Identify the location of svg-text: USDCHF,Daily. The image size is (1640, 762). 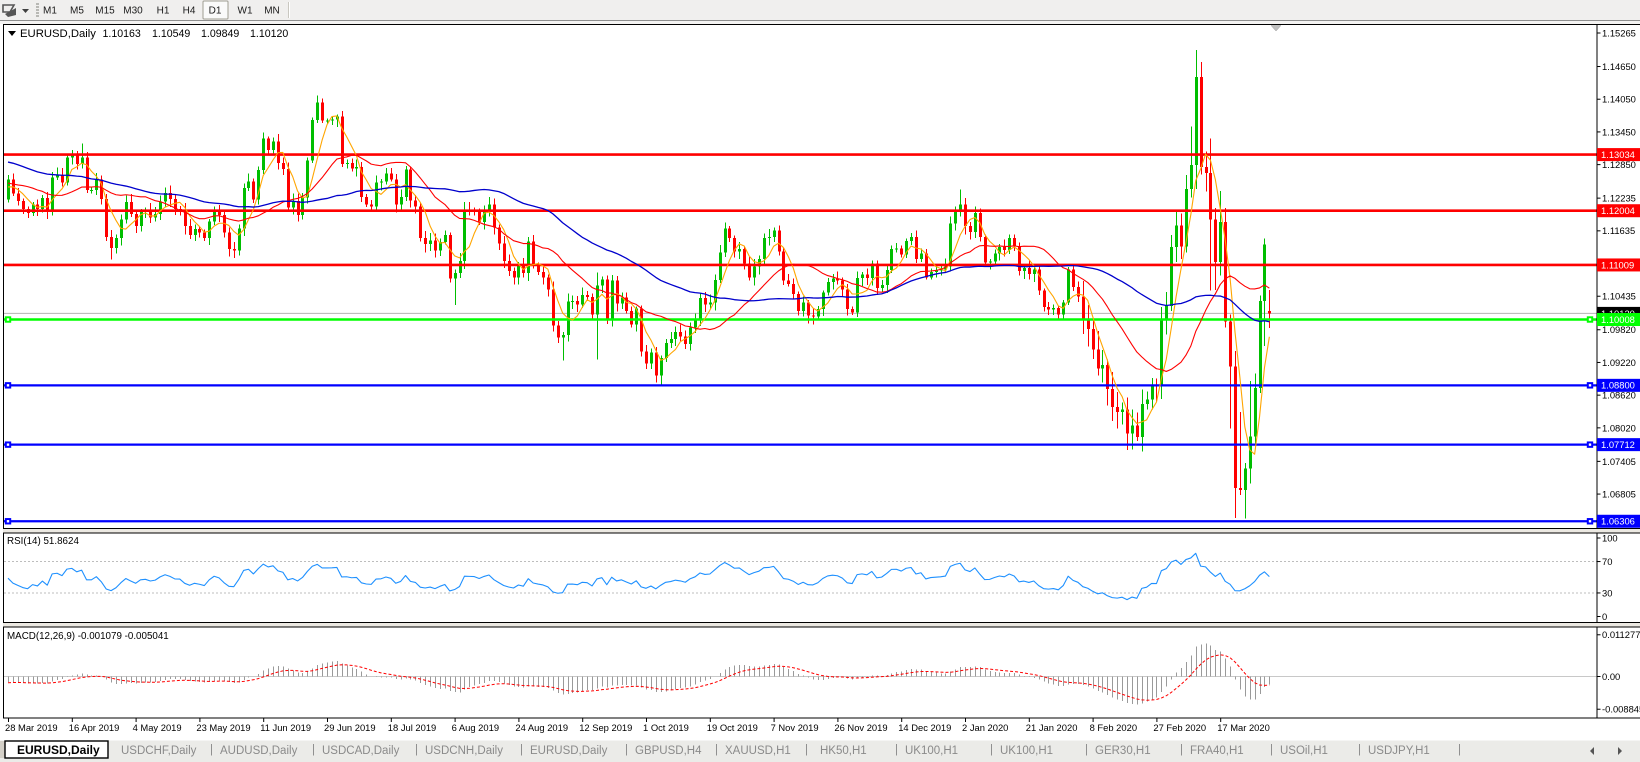
(159, 751).